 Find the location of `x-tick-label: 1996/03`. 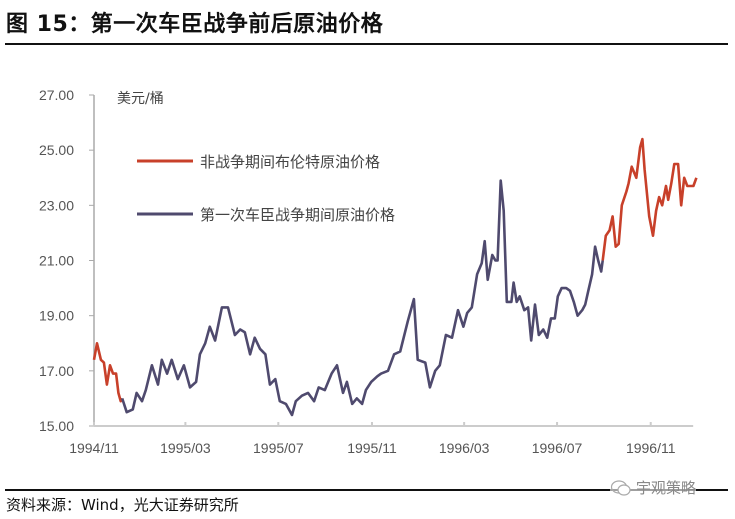

x-tick-label: 1996/03 is located at coordinates (464, 448).